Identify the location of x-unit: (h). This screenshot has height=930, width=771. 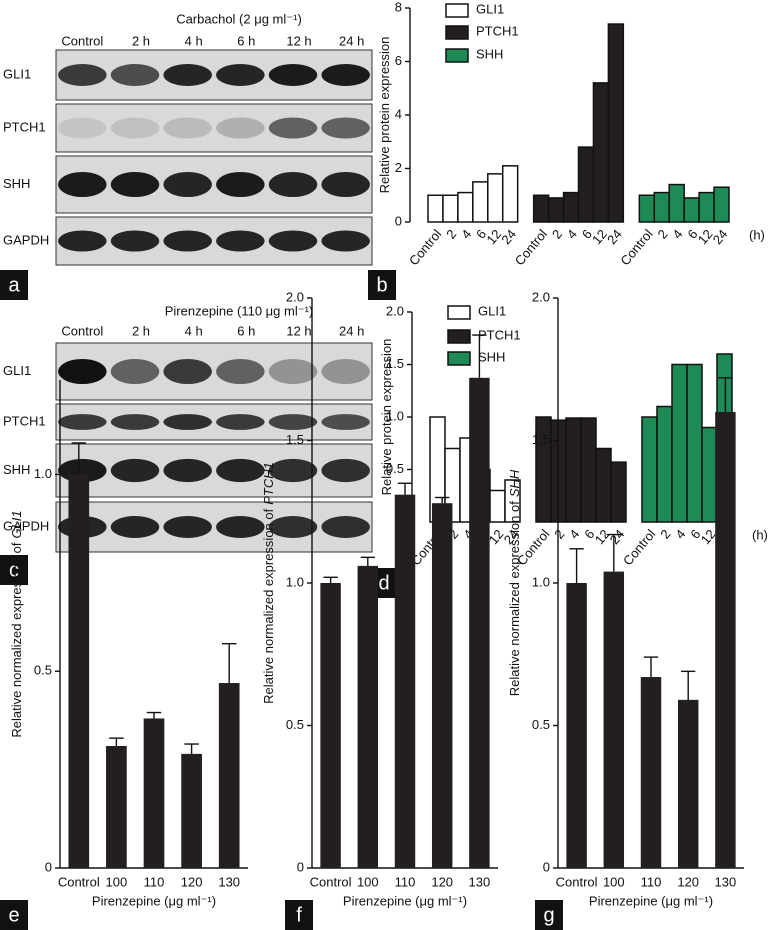
(760, 534).